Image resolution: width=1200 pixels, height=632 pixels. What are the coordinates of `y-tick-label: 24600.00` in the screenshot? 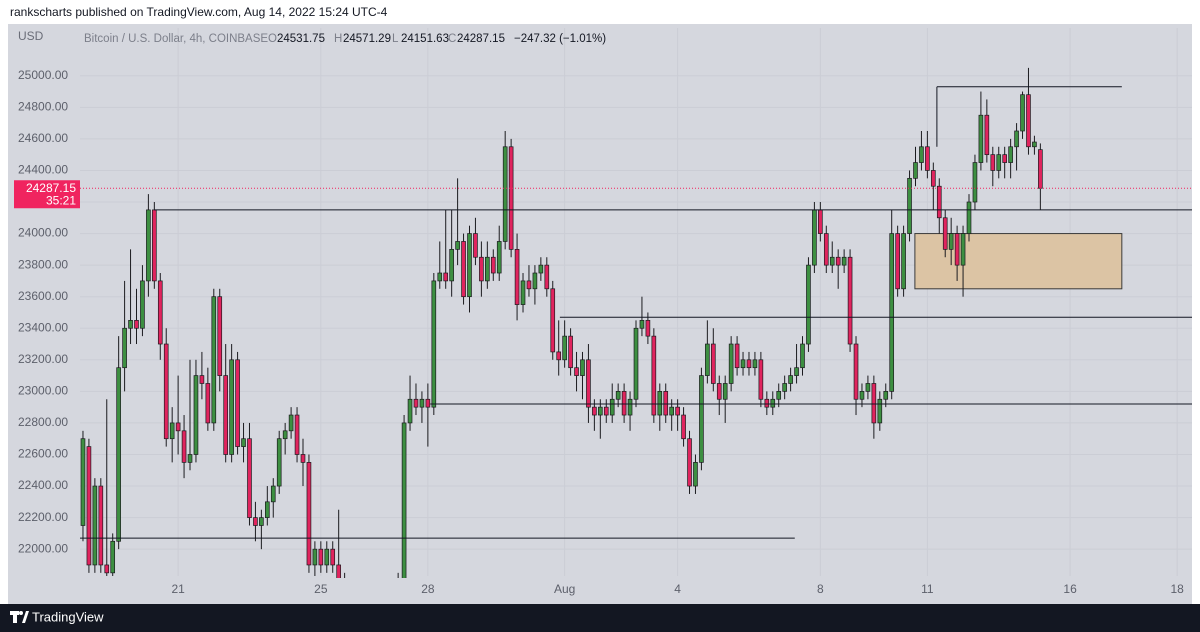 It's located at (43, 138).